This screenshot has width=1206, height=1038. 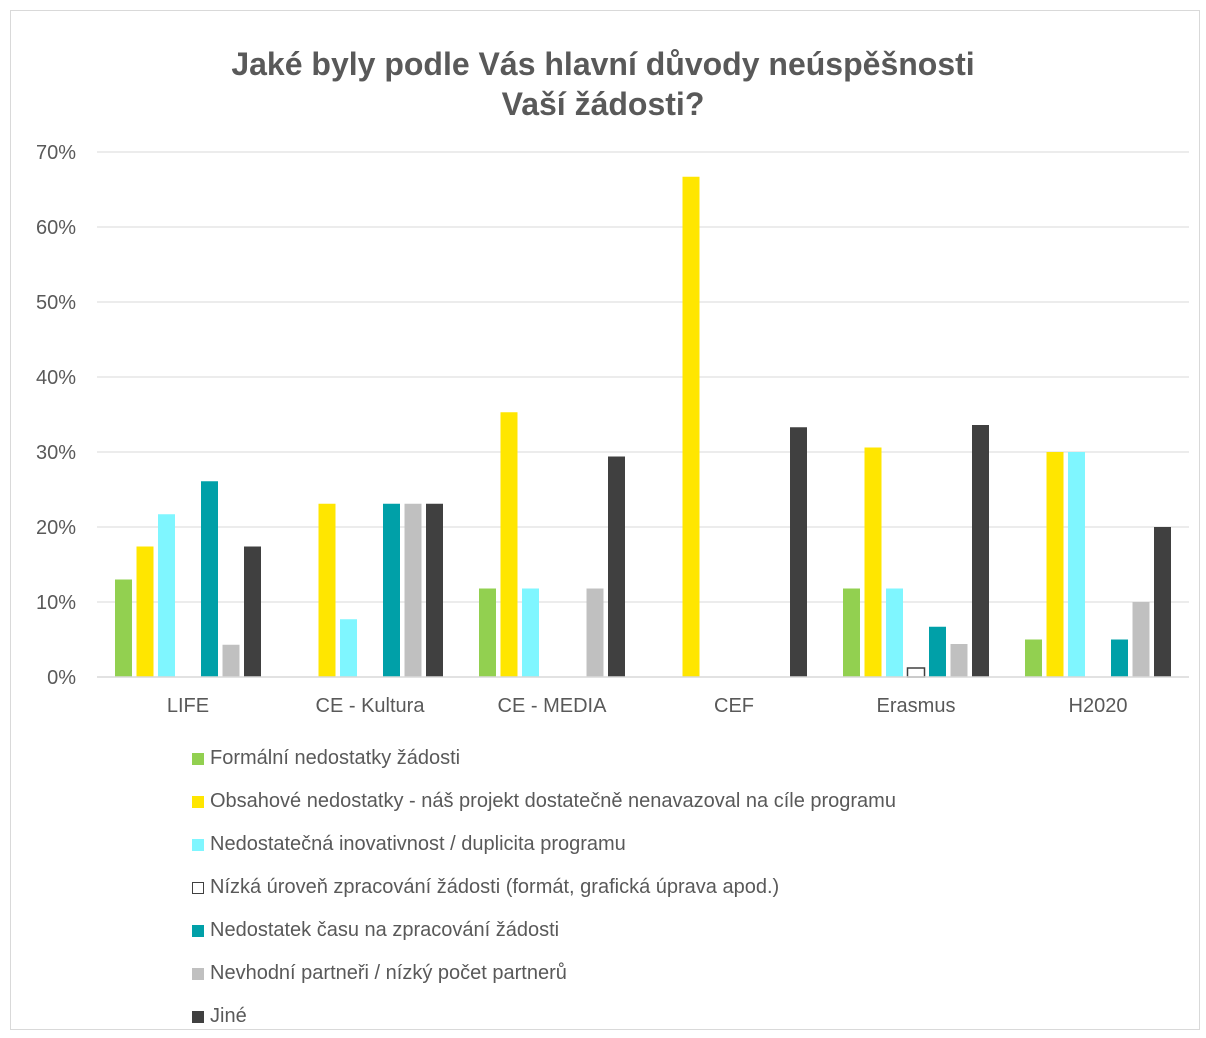 What do you see at coordinates (56, 303) in the screenshot?
I see `y-tick-label: 50%` at bounding box center [56, 303].